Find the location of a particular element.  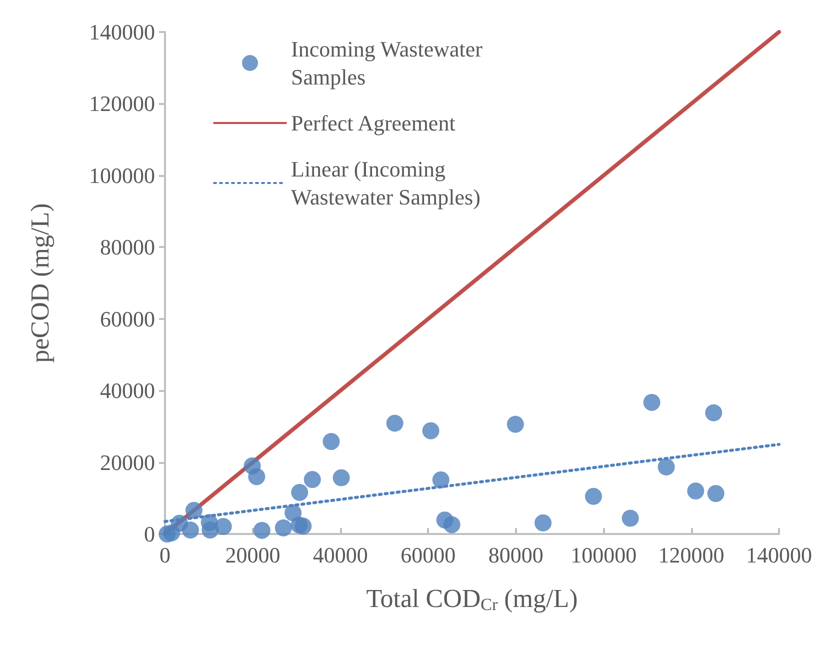

y-tick-label: 120000 is located at coordinates (122, 103).